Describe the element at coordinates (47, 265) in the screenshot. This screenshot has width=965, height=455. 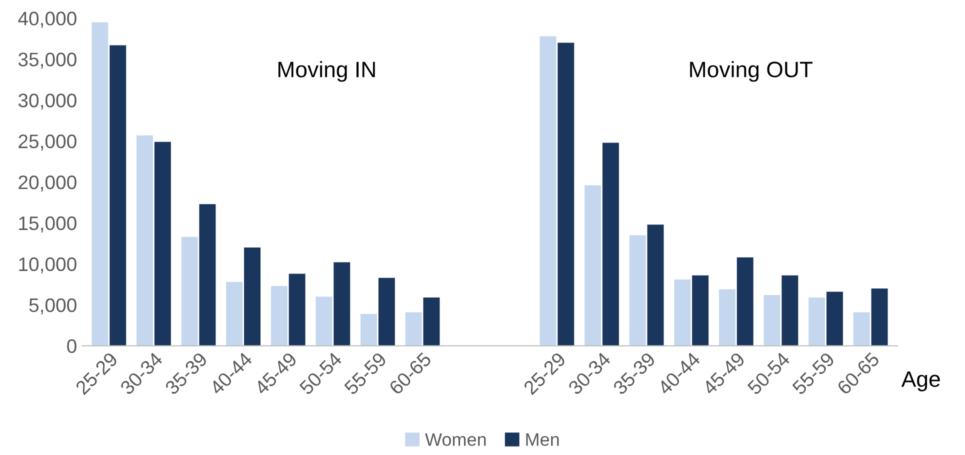
I see `y-tick-label: 10,000` at that location.